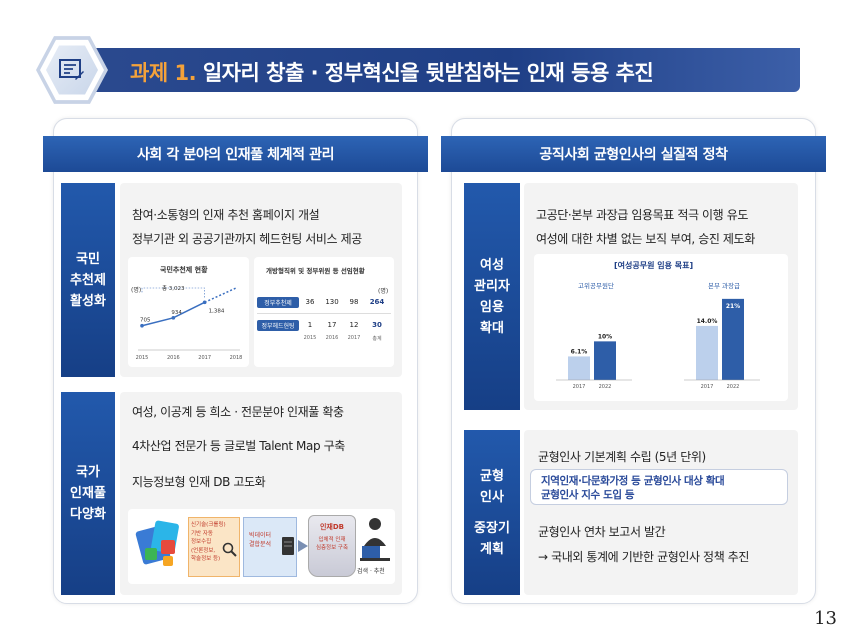 This screenshot has width=849, height=637. Describe the element at coordinates (392, 72) in the screenshot. I see `page-title: 과제 1. 일자리 창출 · 정부혁신을 뒷받침하는 인재 등용 추진` at that location.